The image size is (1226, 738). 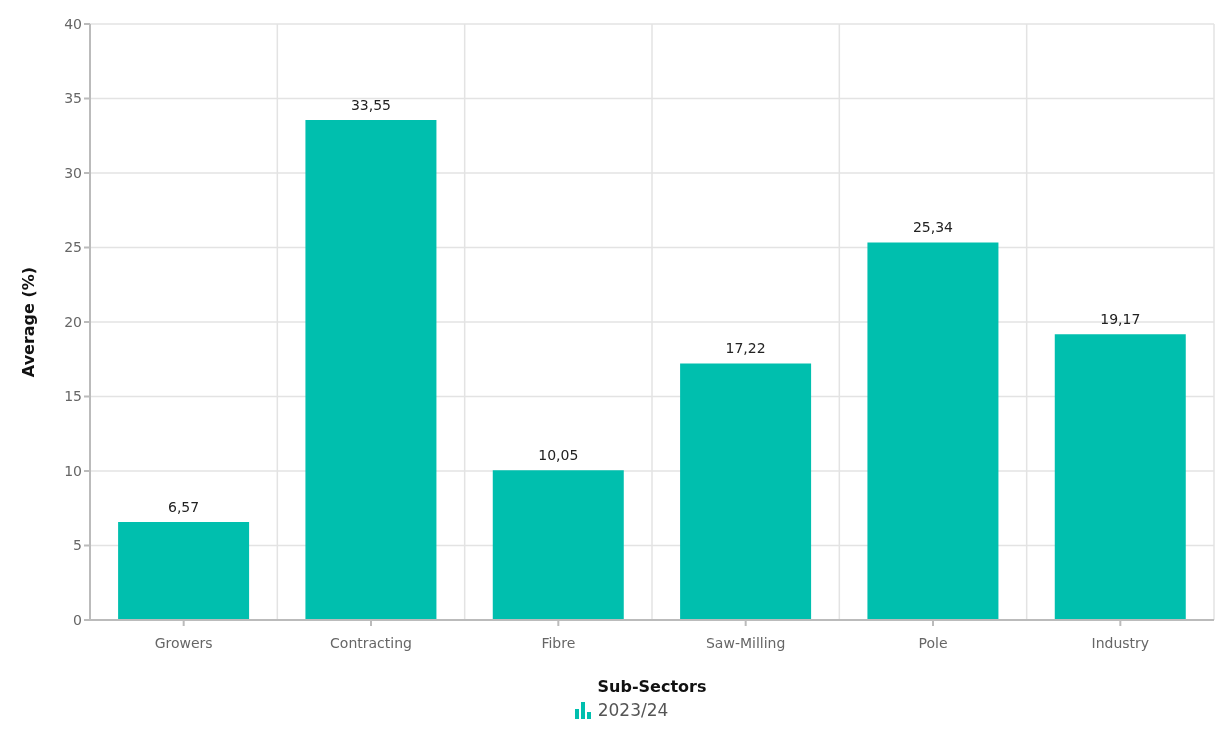 What do you see at coordinates (1120, 642) in the screenshot?
I see `x-tick-label: Industry` at bounding box center [1120, 642].